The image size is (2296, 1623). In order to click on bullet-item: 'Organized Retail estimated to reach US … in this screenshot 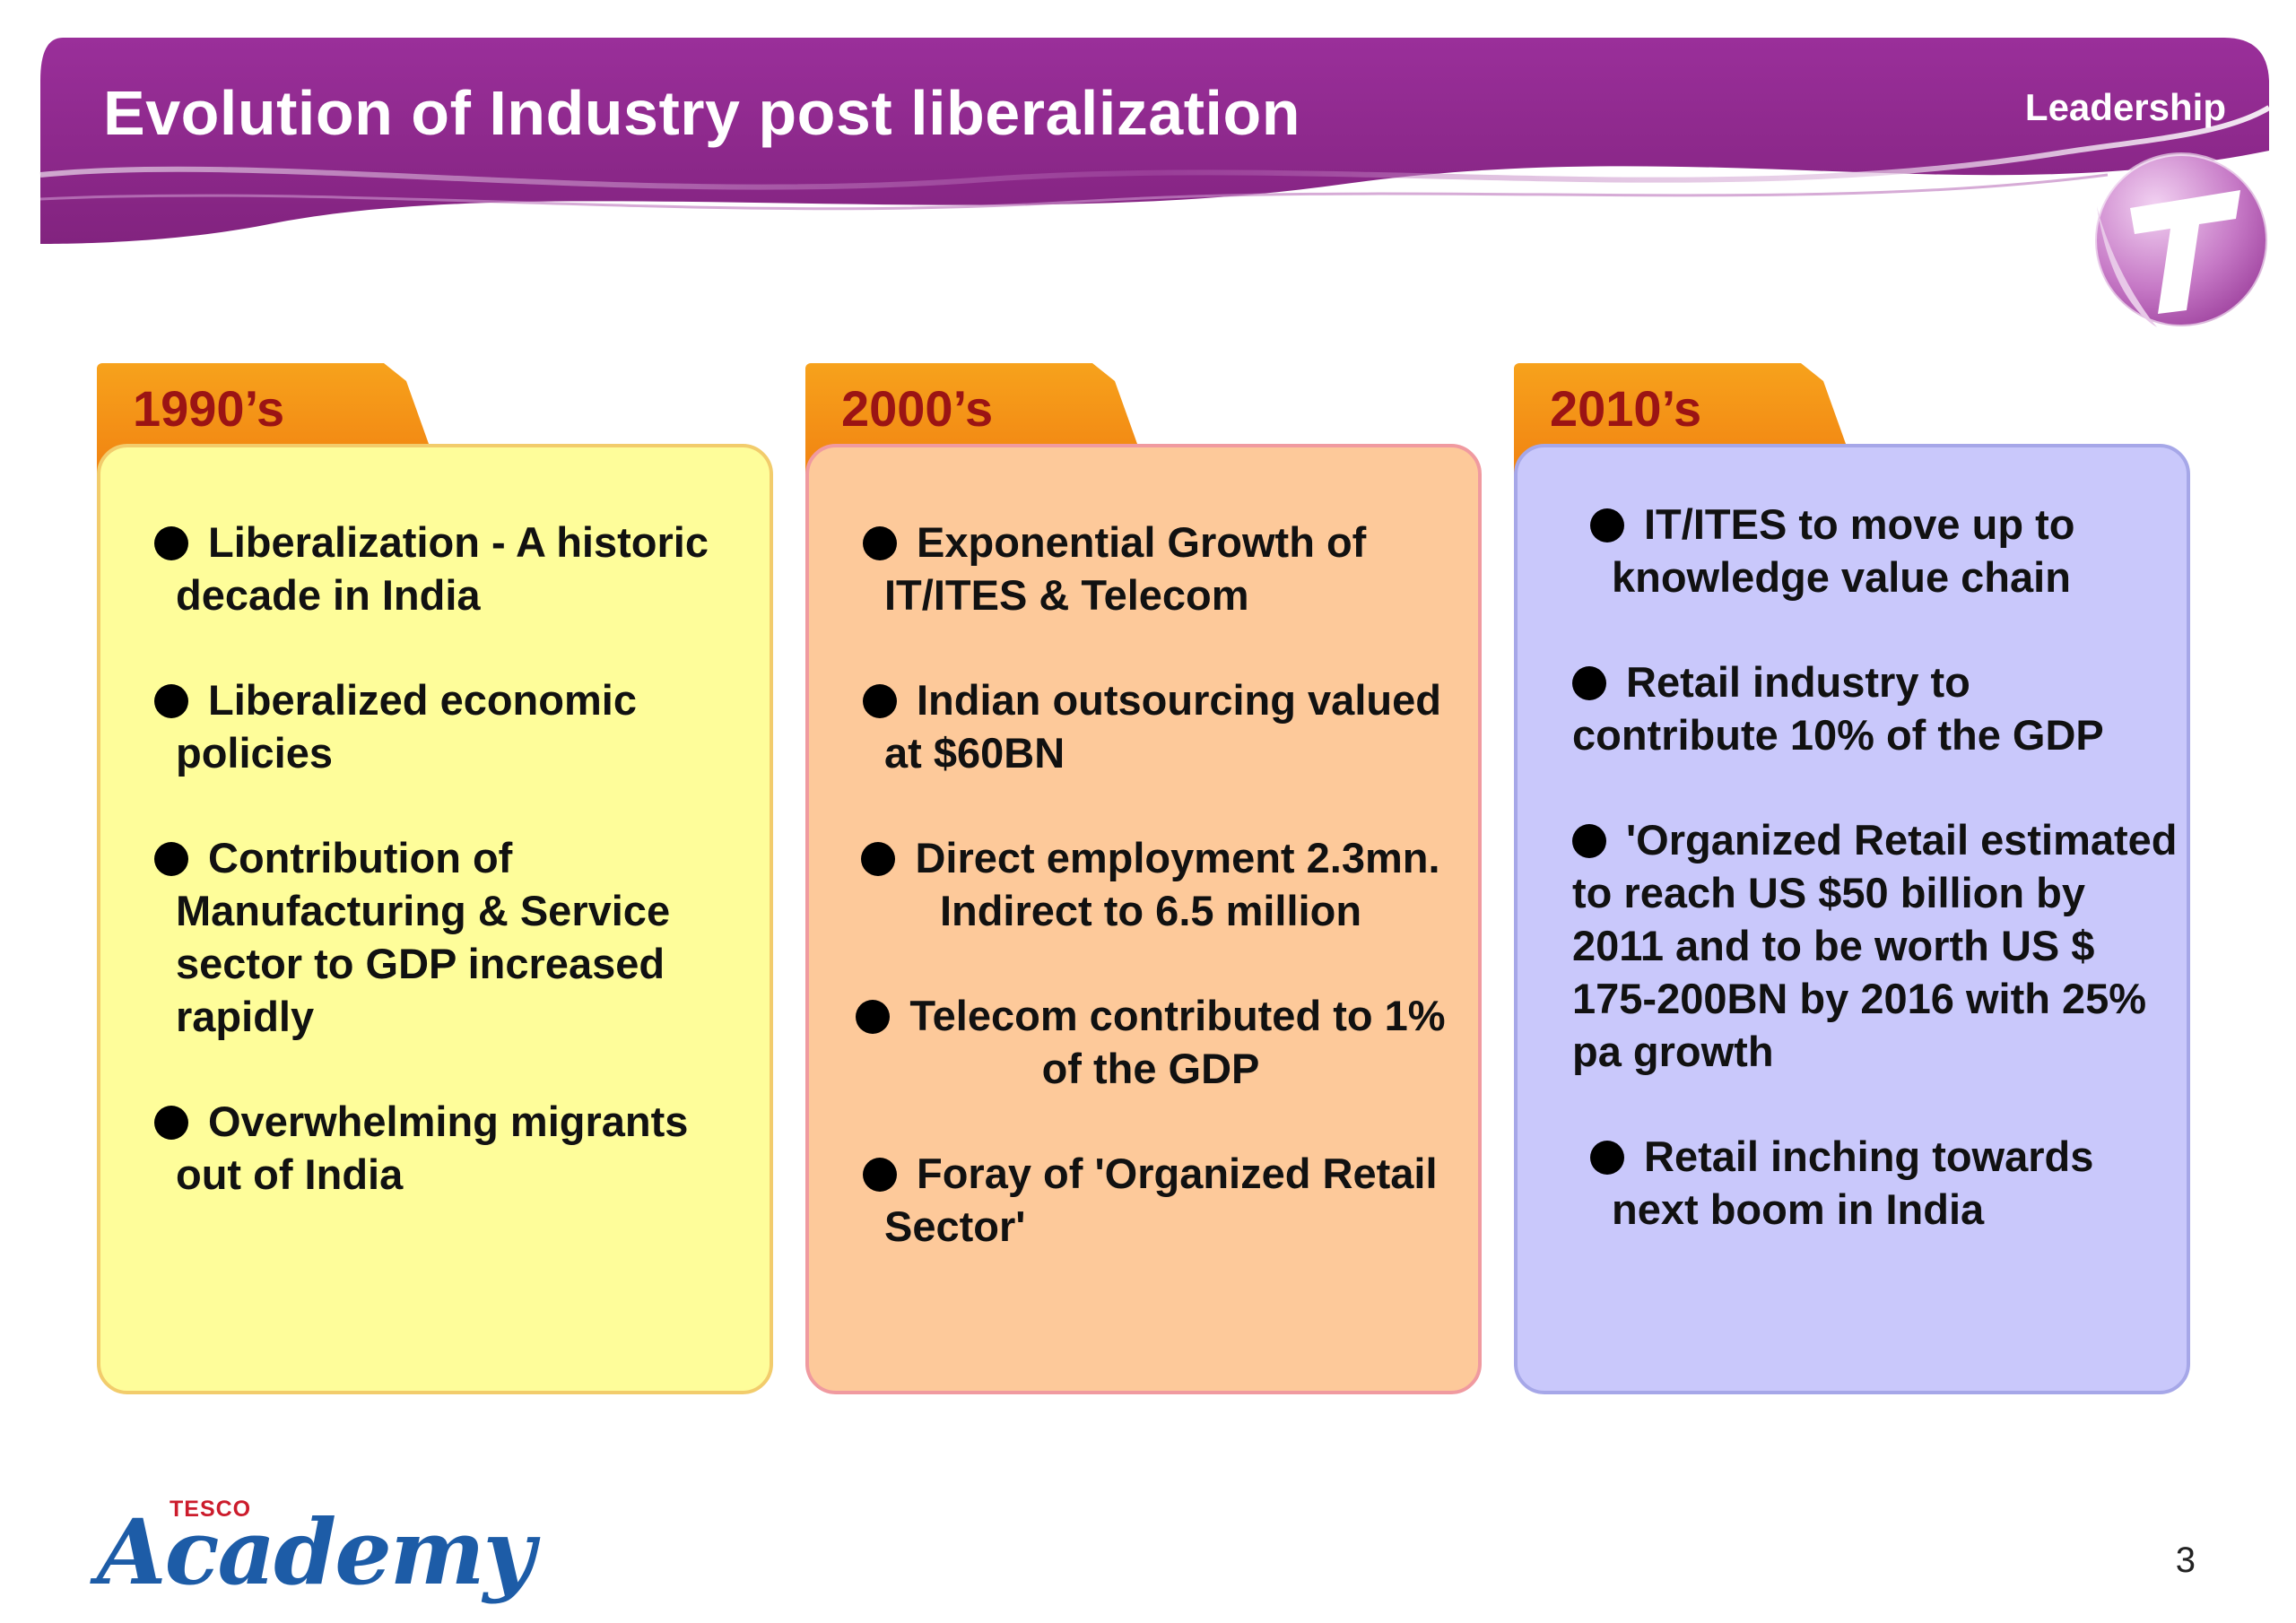, I will do `click(1875, 945)`.